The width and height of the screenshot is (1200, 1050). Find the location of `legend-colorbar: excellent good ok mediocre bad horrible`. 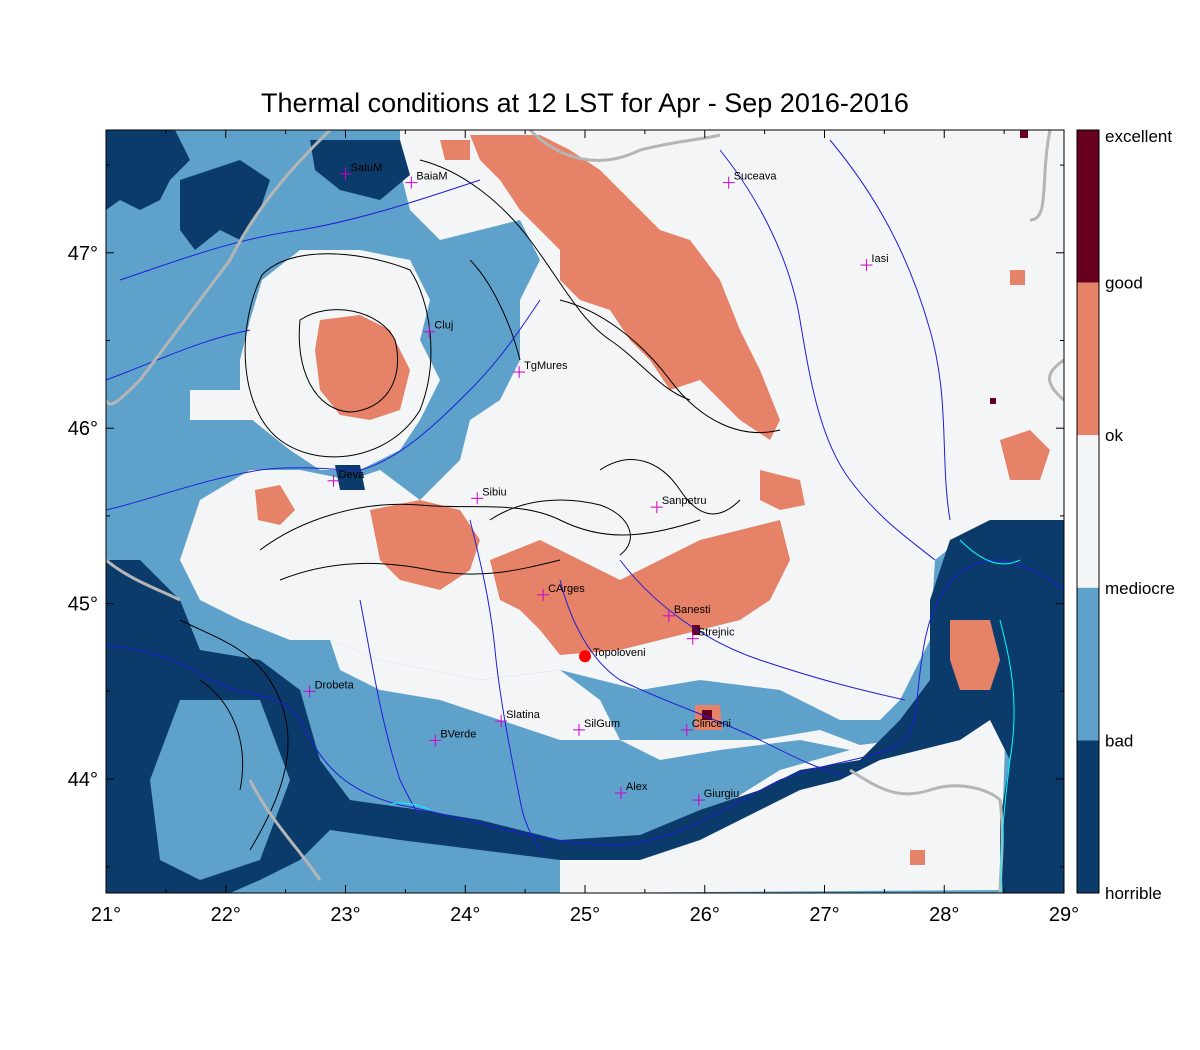

legend-colorbar: excellent good ok mediocre bad horrible is located at coordinates (1125, 515).